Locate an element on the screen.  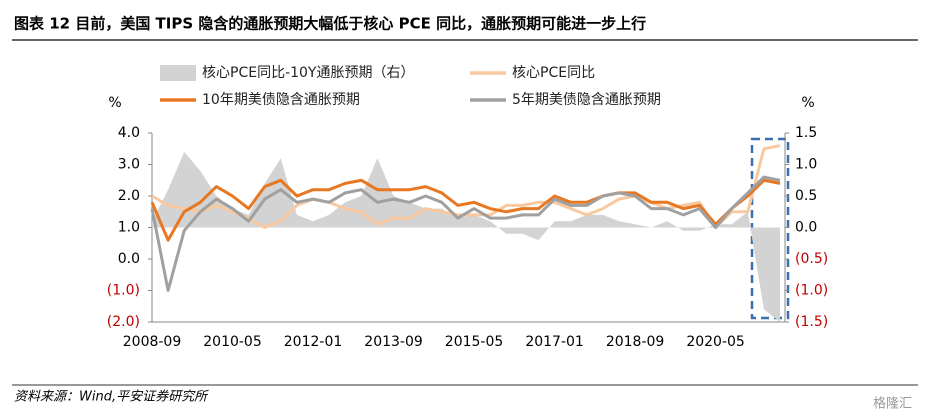
x-tick-label: 2012-01 is located at coordinates (313, 342).